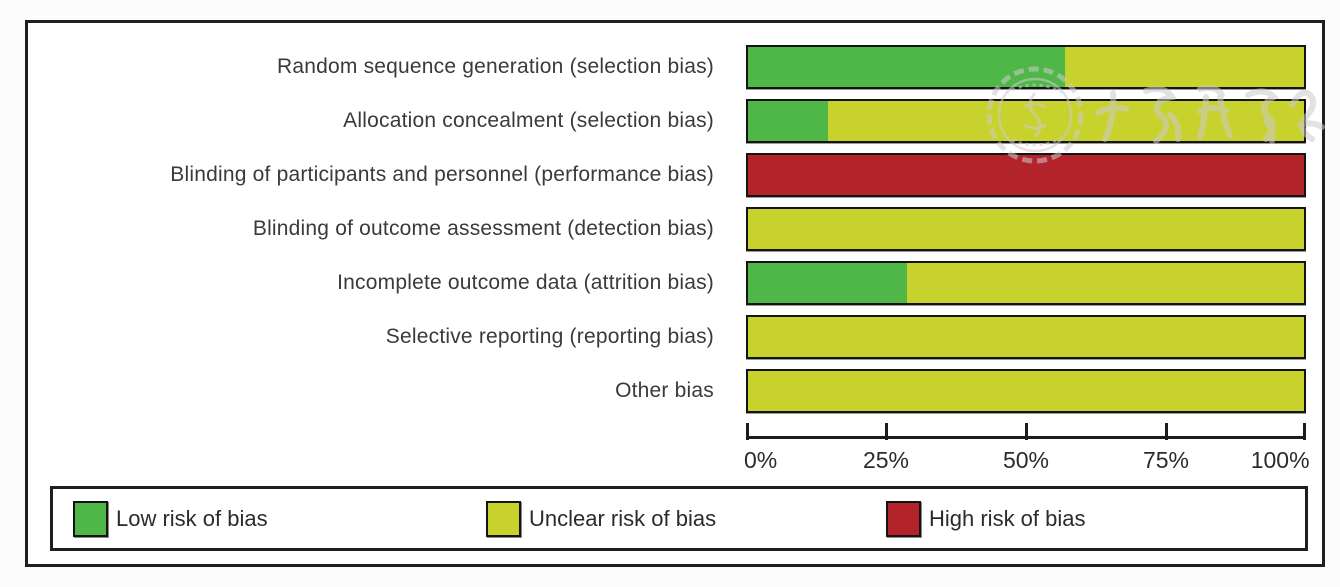 The height and width of the screenshot is (587, 1340). I want to click on bias-row-label: Allocation concealment (selection bias), so click(528, 120).